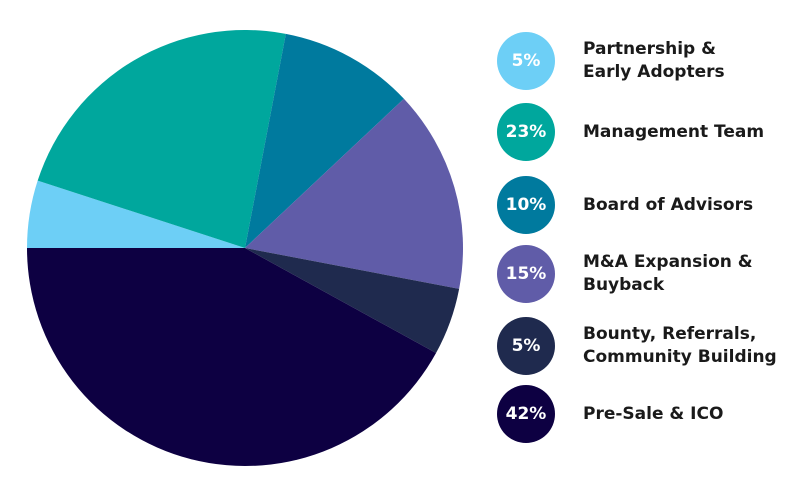  I want to click on legend-item: 10% Board of Advisors, so click(642, 205).